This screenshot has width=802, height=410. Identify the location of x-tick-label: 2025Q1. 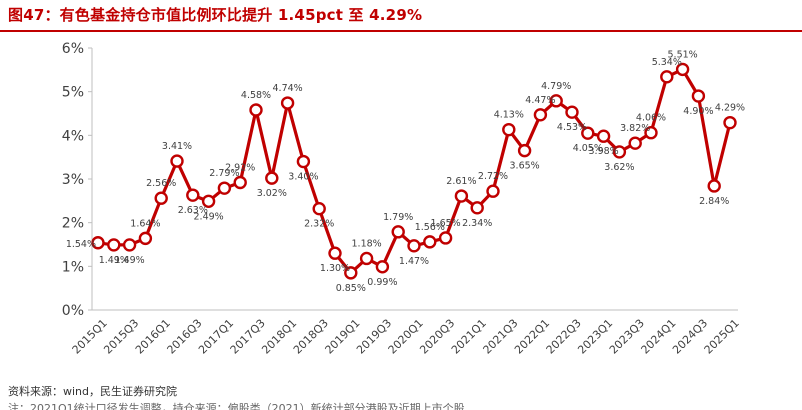
(722, 337).